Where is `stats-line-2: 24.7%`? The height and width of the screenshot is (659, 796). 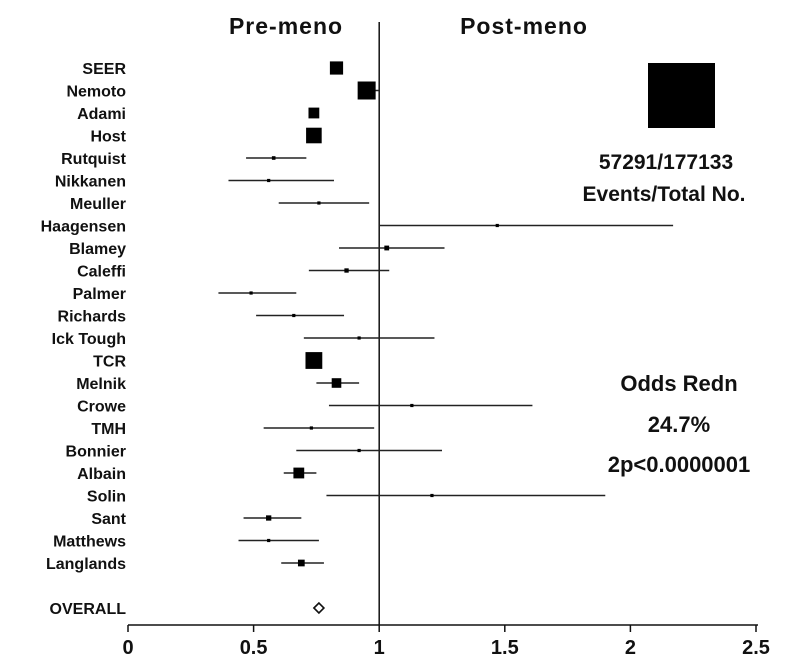 stats-line-2: 24.7% is located at coordinates (679, 424).